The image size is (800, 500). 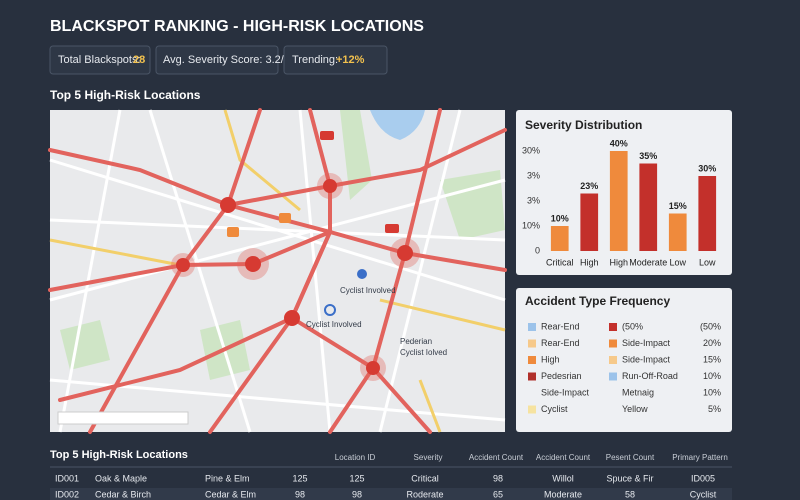 What do you see at coordinates (560, 262) in the screenshot?
I see `x-tick-label: Critical` at bounding box center [560, 262].